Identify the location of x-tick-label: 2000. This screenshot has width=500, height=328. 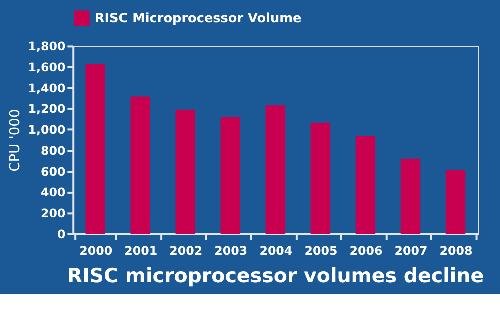
(96, 251).